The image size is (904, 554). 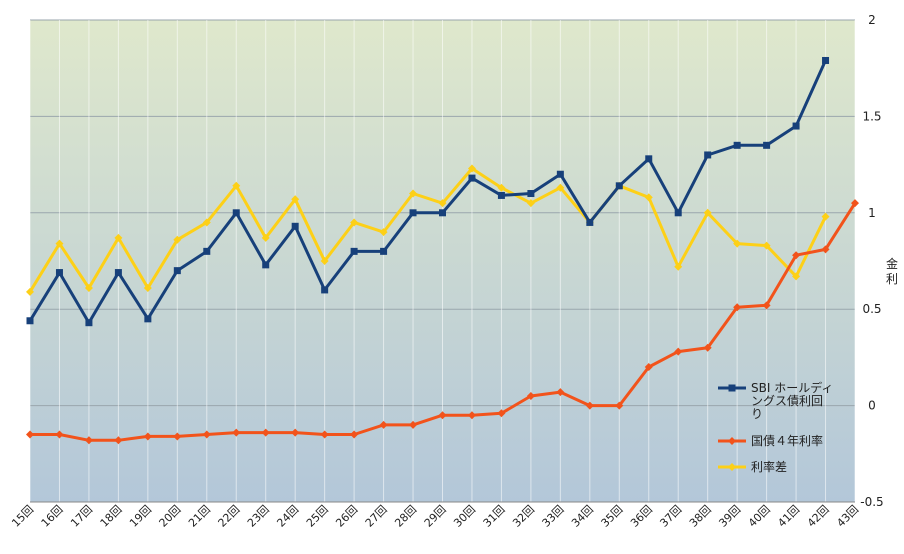 I want to click on x-tick-label: 17回, so click(x=81, y=516).